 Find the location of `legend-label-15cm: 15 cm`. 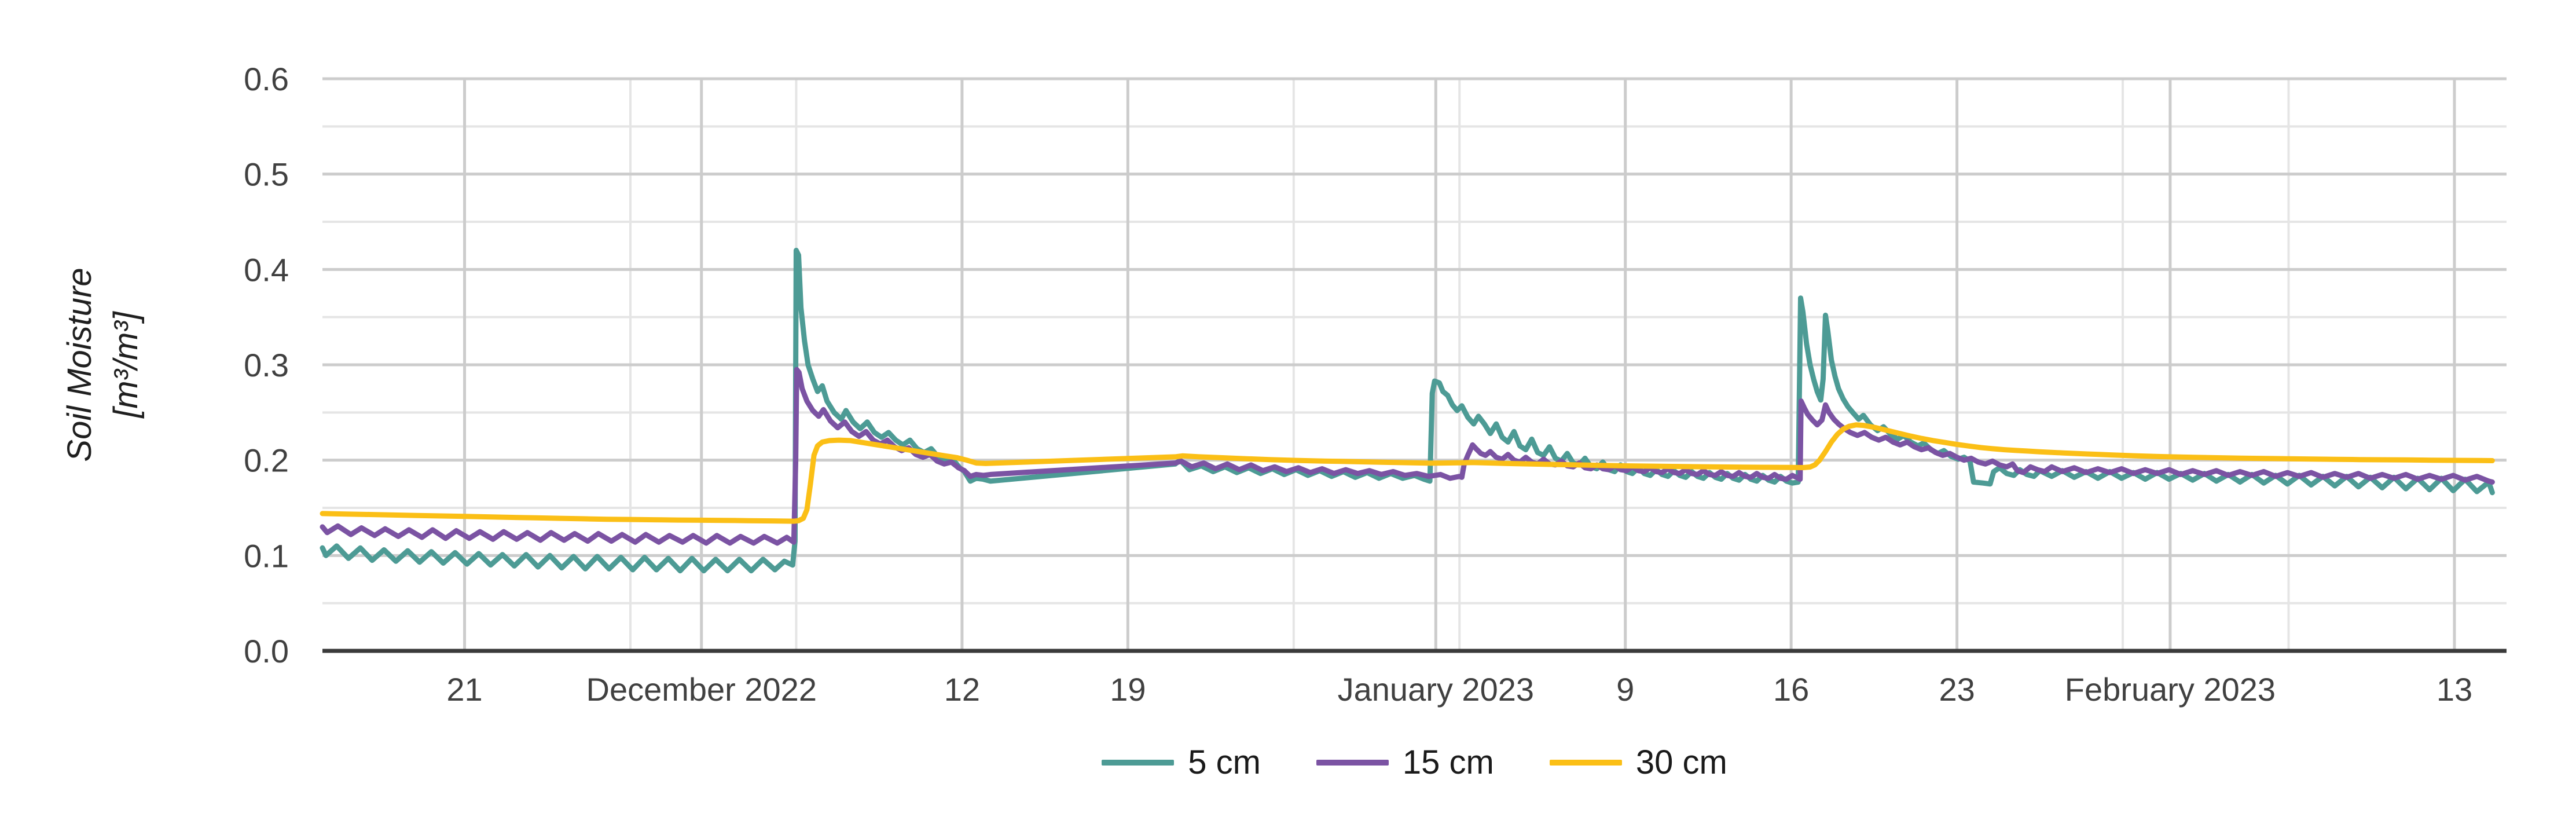

legend-label-15cm: 15 cm is located at coordinates (1448, 762).